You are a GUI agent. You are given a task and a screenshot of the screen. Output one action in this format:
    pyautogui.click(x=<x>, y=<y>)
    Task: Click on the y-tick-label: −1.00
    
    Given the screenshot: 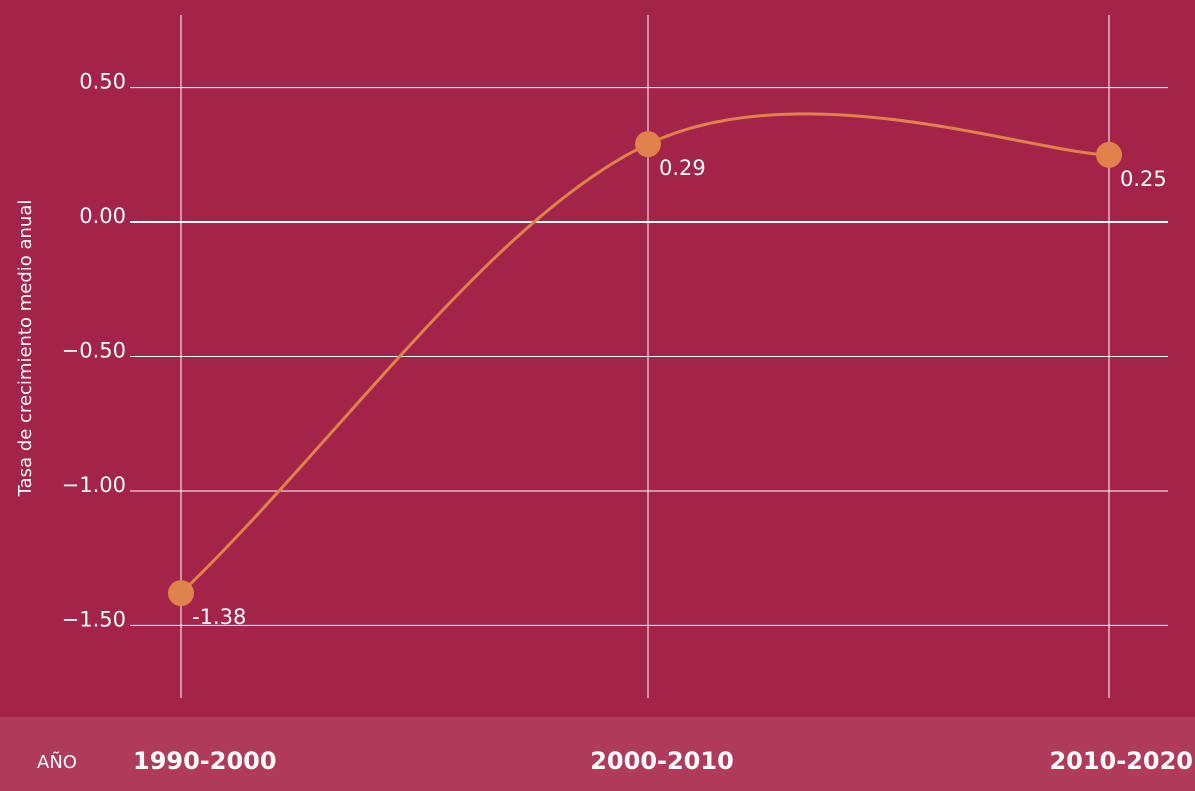 What is the action you would take?
    pyautogui.click(x=94, y=485)
    